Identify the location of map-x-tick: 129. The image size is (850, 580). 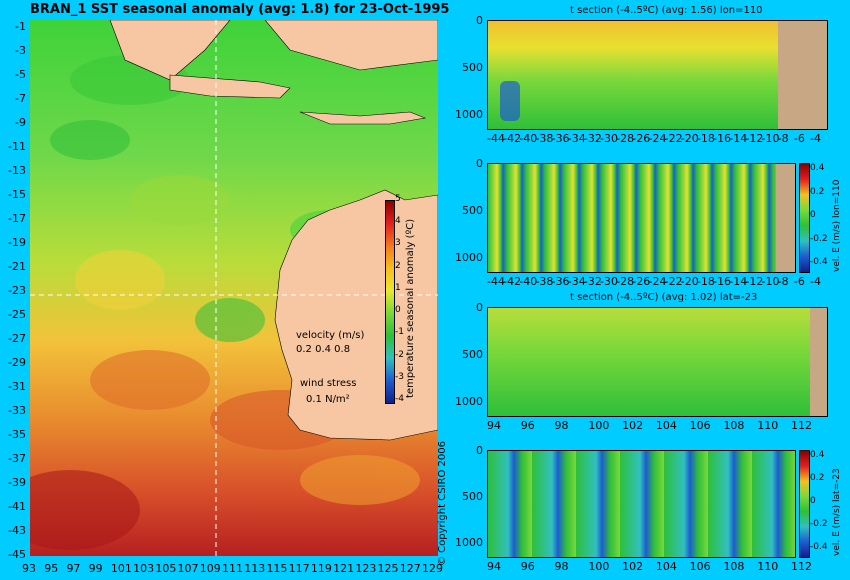
(432, 568).